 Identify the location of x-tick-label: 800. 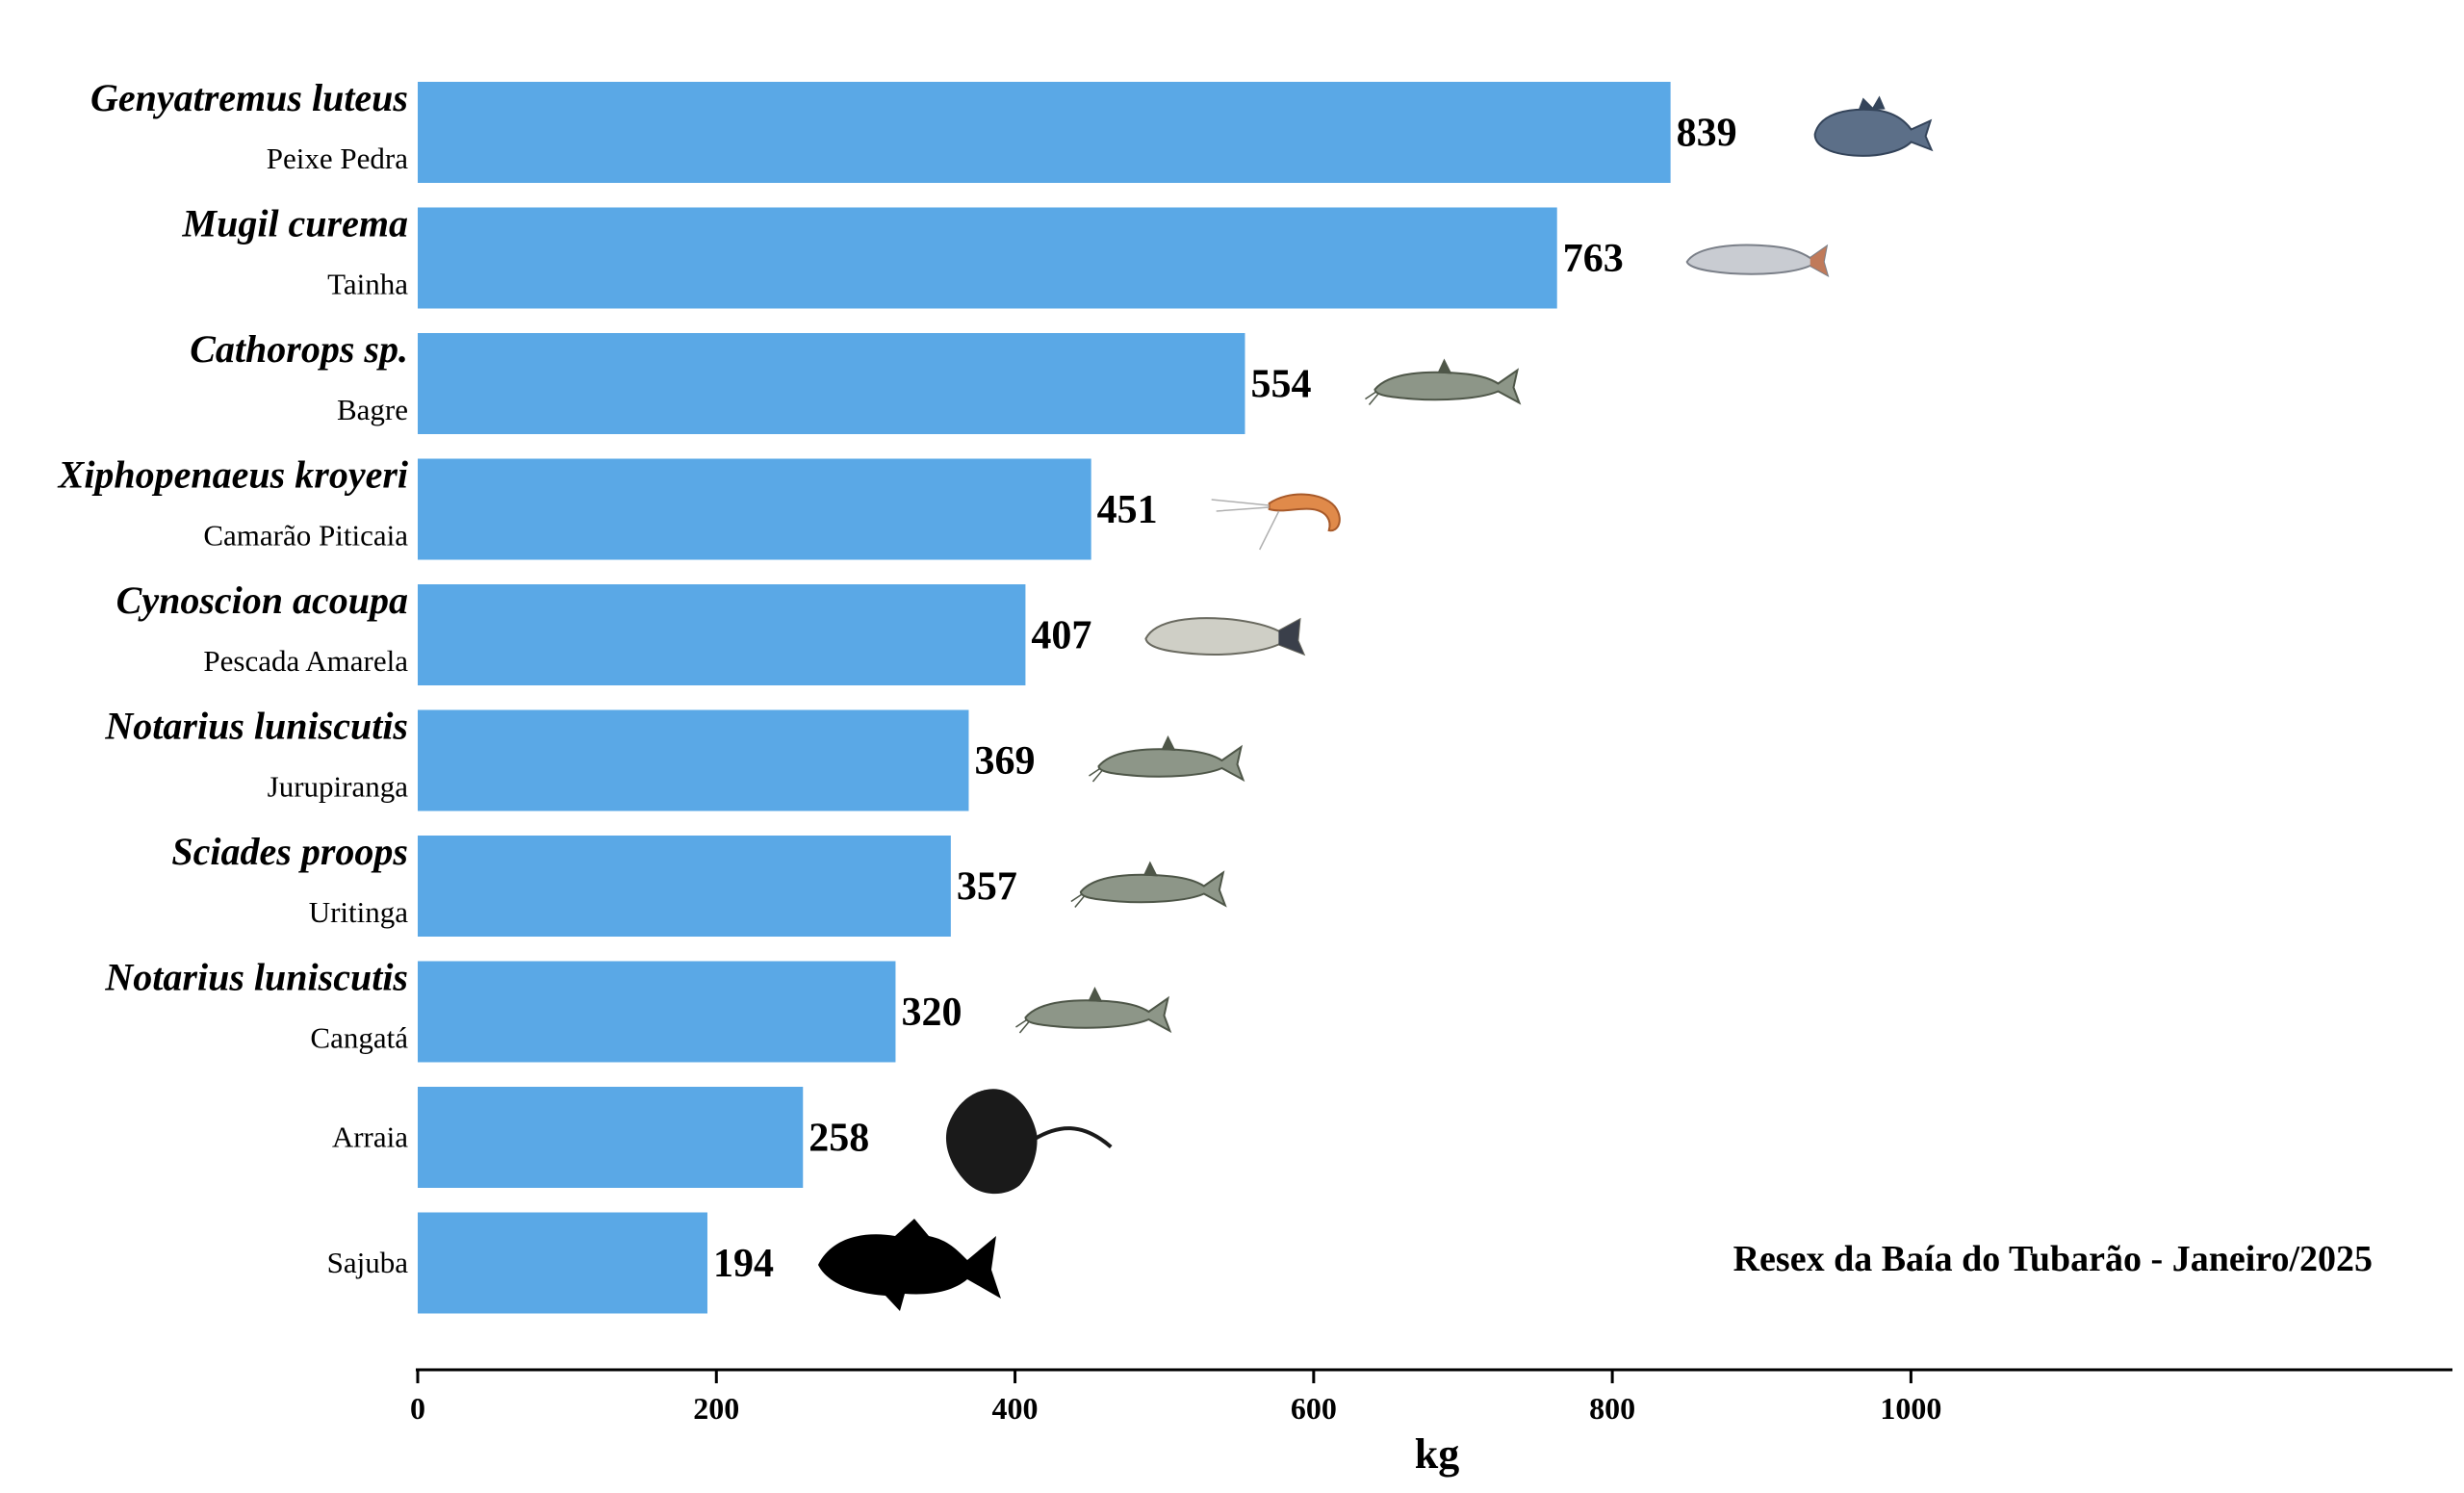
(1612, 1408).